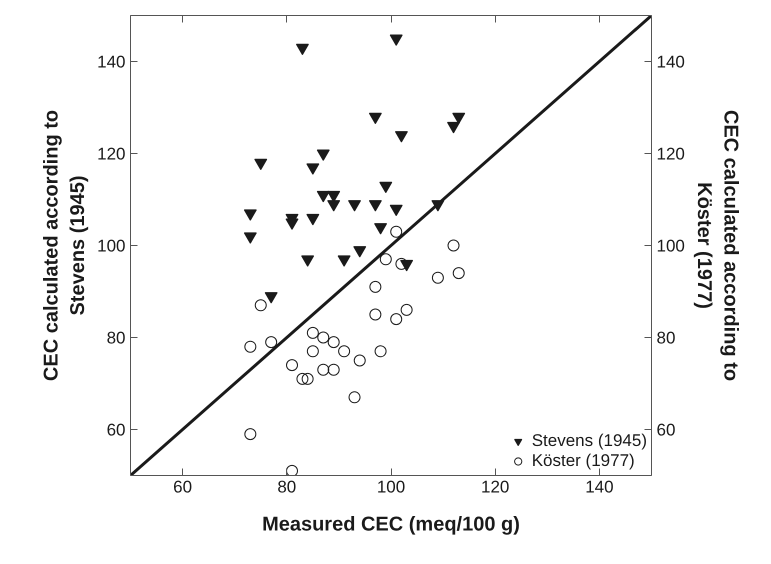 The width and height of the screenshot is (771, 564). What do you see at coordinates (65, 246) in the screenshot?
I see `y-axis-title: CEC calculated according to Stevens (1945)` at bounding box center [65, 246].